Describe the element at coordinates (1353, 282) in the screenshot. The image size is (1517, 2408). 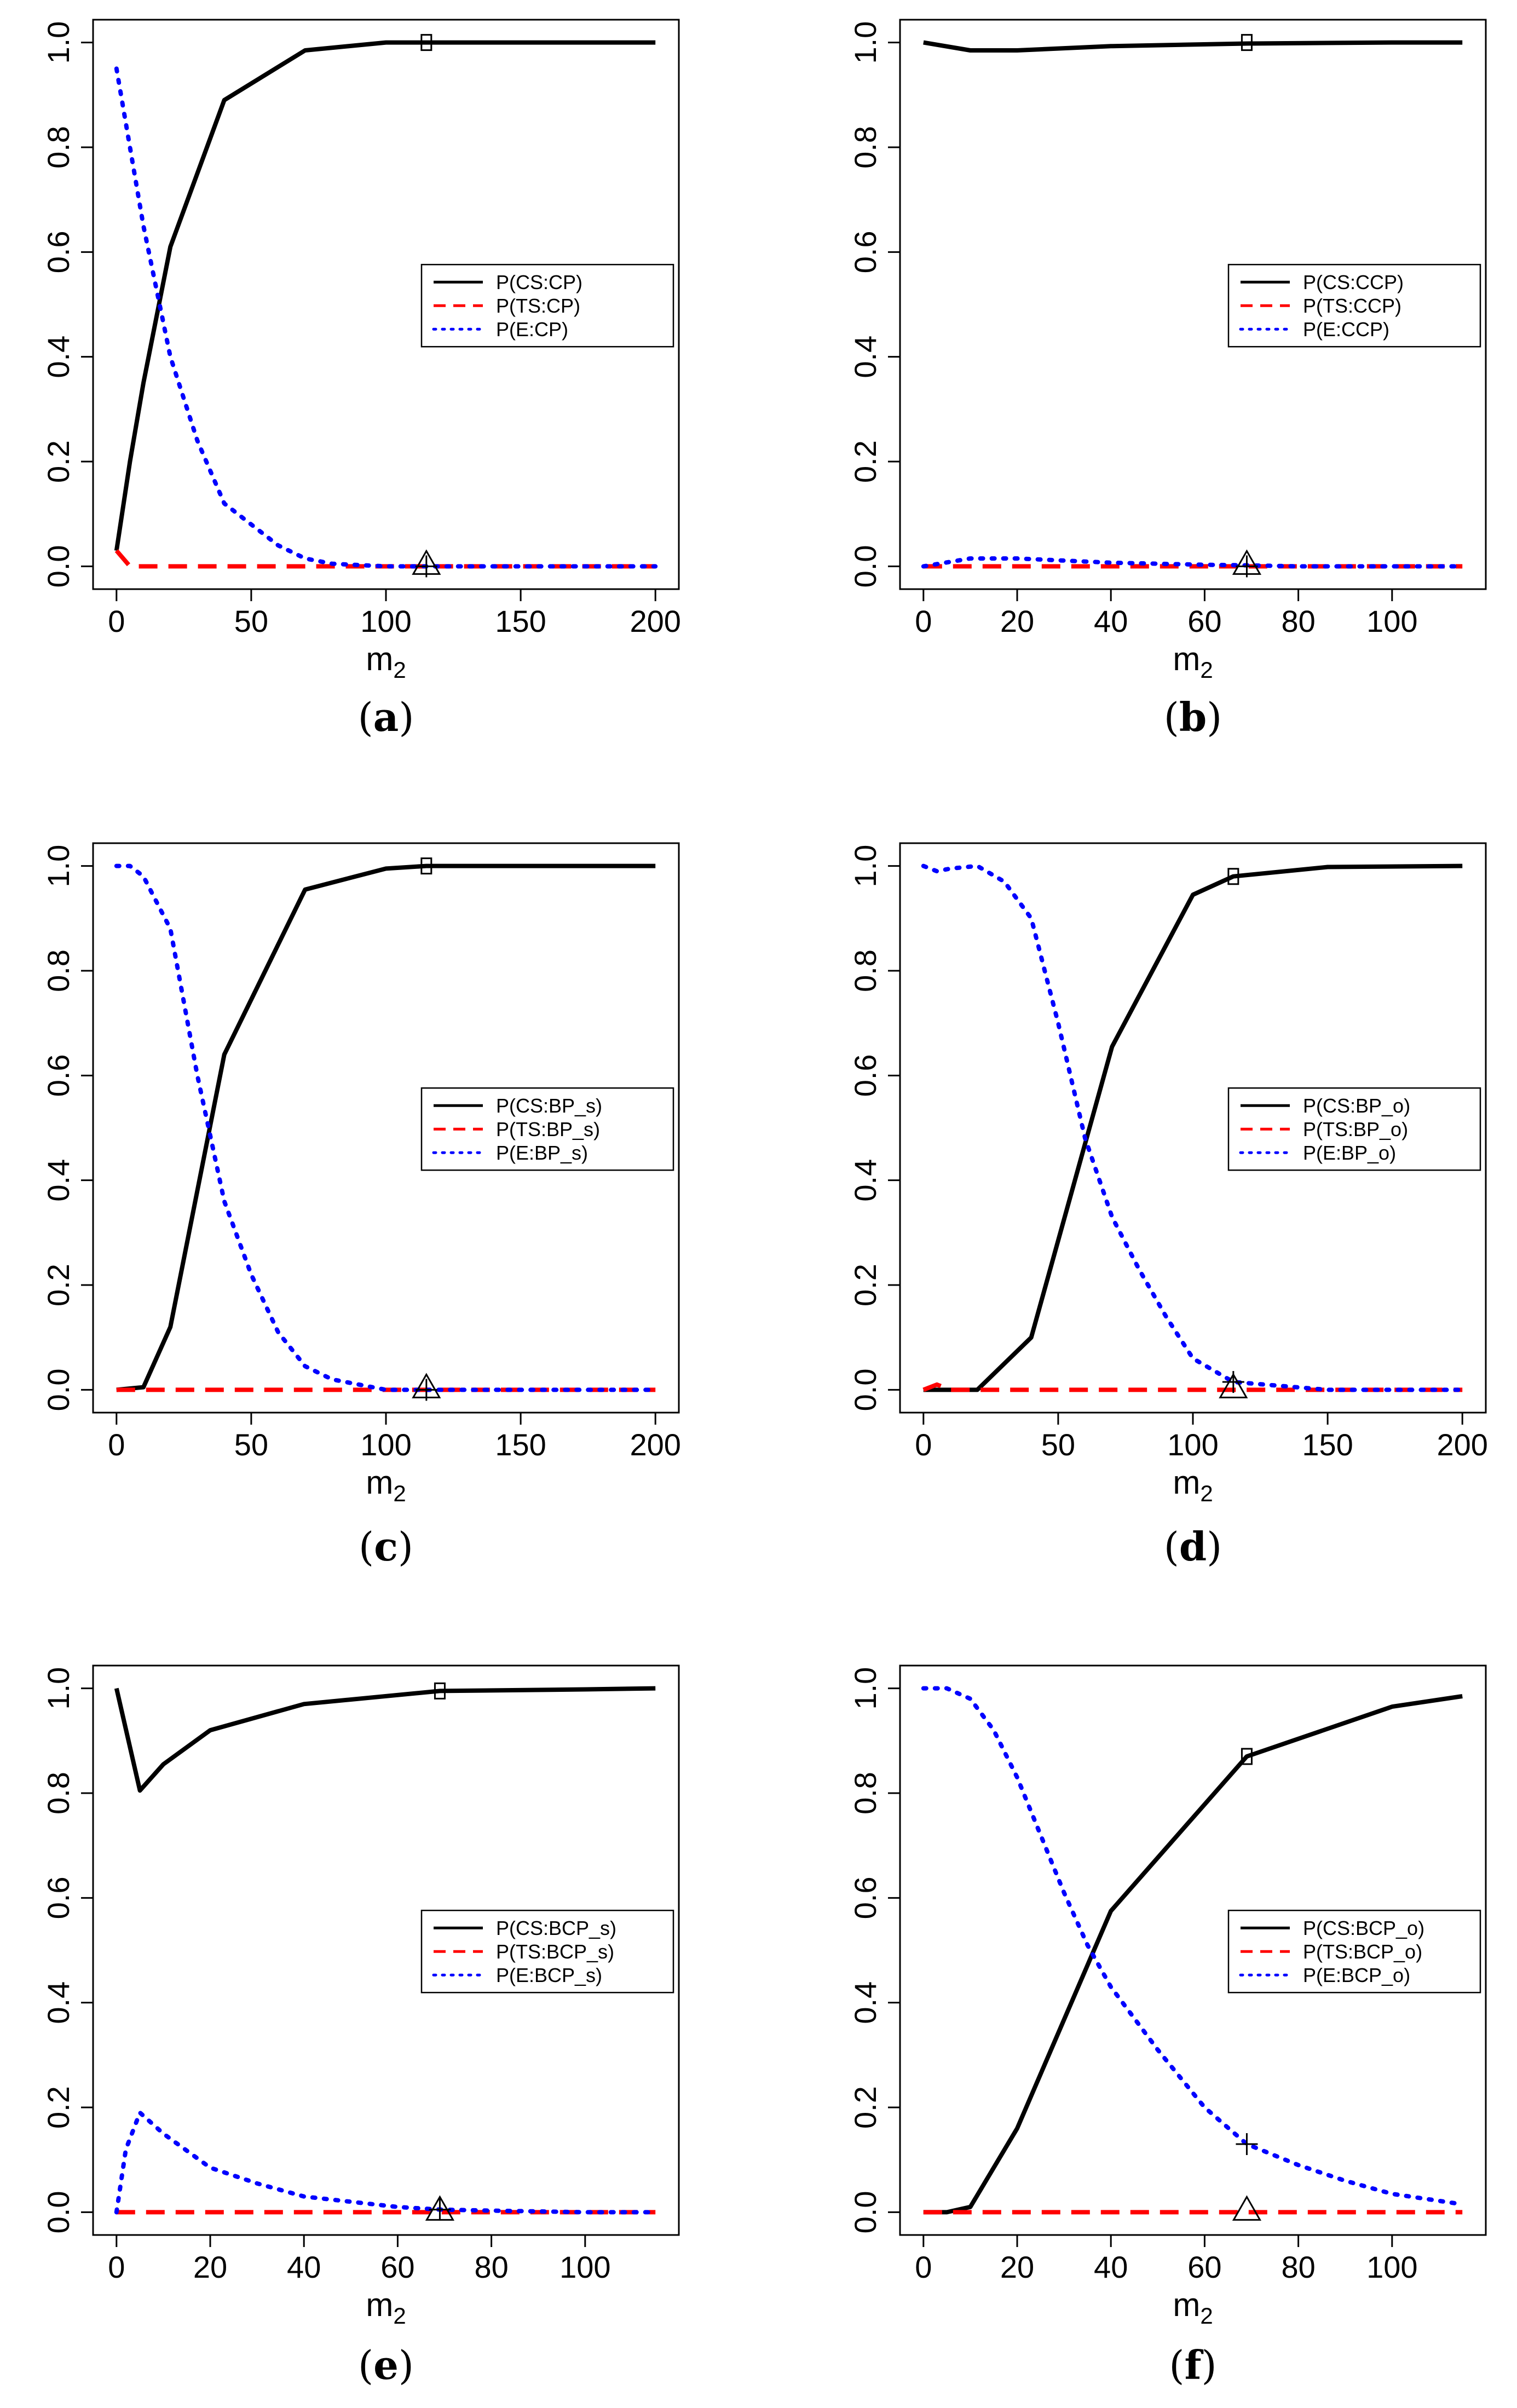
I see `legend-label: P(CS:CCP)` at that location.